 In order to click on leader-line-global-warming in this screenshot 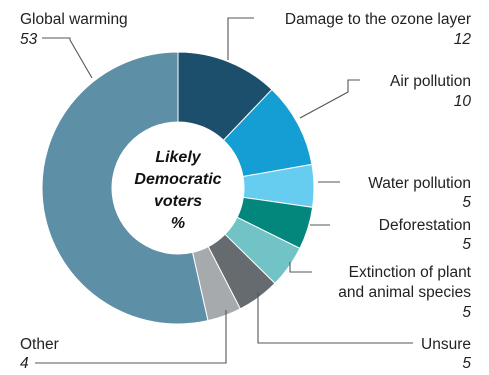, I will do `click(67, 58)`.